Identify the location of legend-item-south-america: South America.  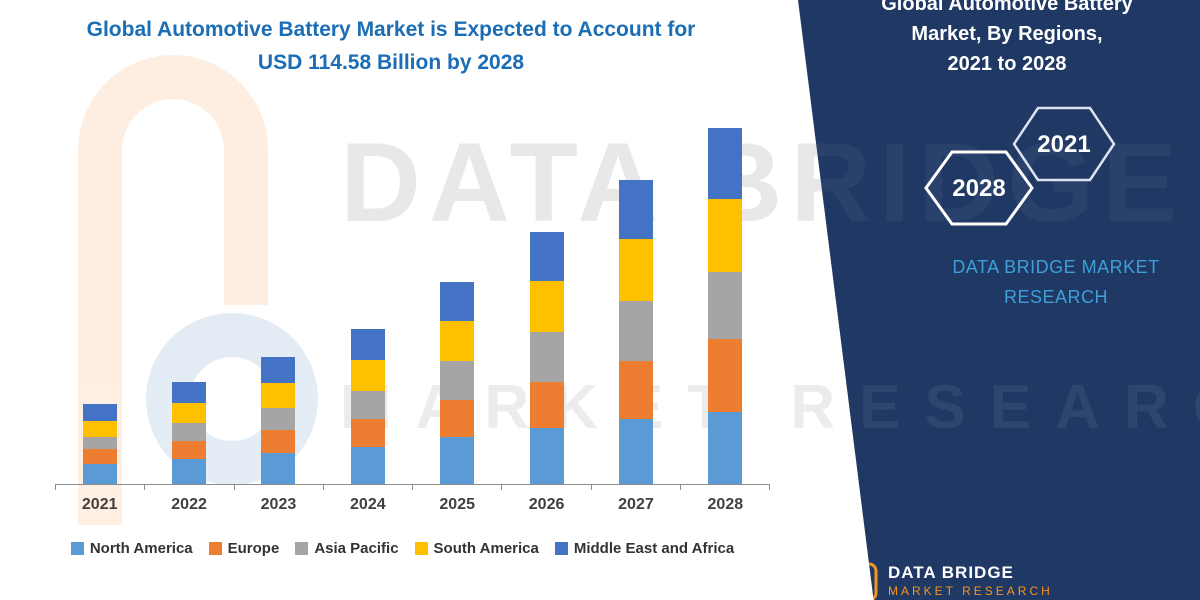
(476, 548).